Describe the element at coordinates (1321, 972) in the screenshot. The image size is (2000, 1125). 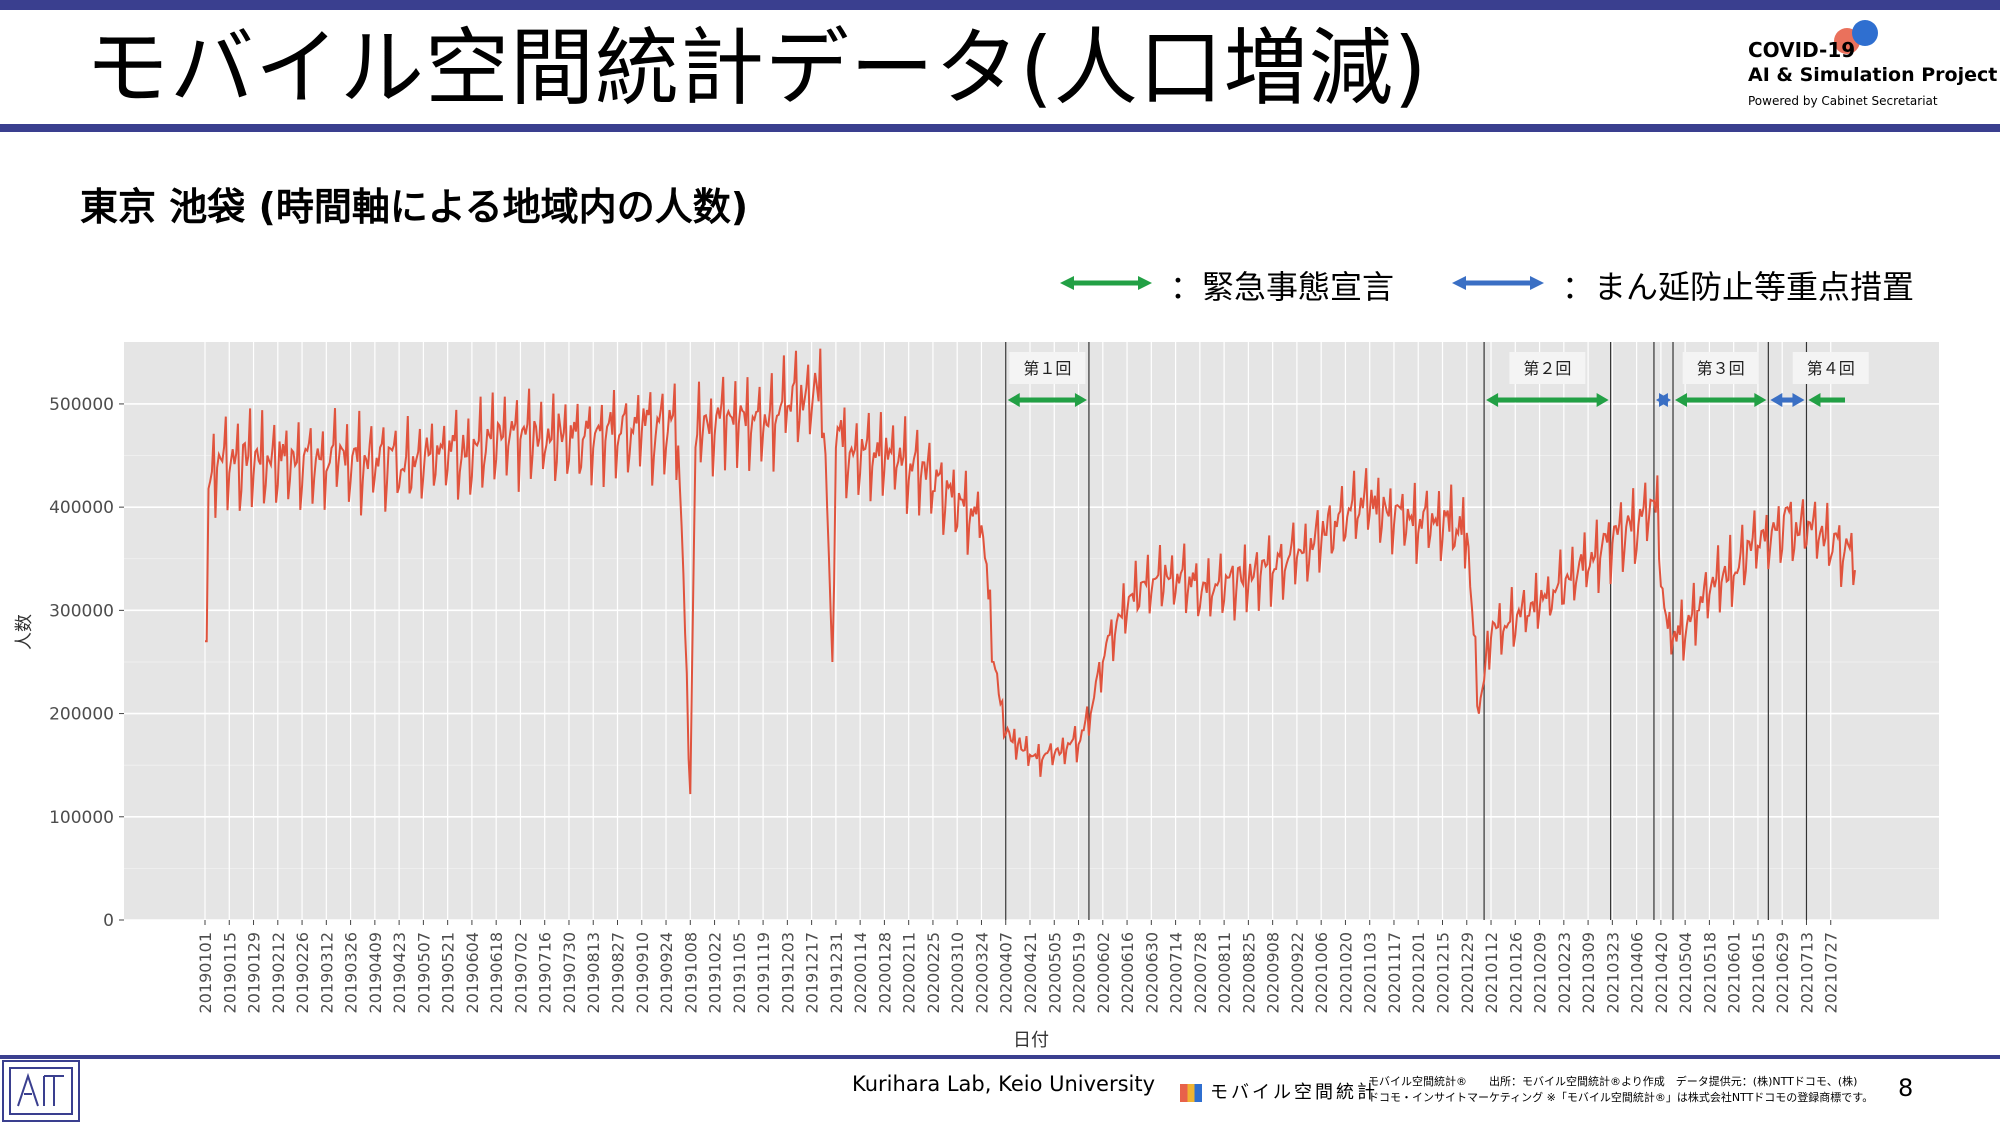
I see `x-tick-label: 20201006` at that location.